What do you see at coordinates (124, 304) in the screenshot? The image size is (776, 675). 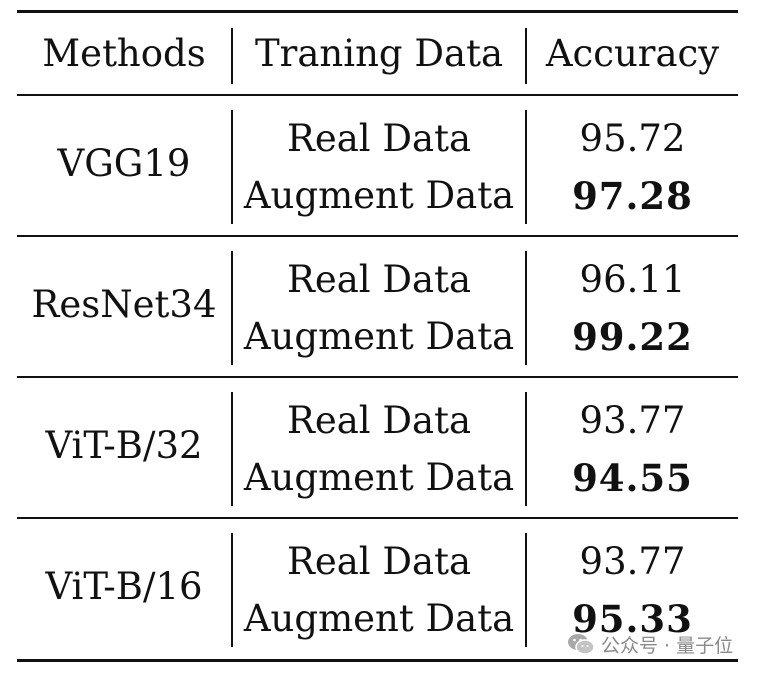 I see `method-name: ResNet34` at bounding box center [124, 304].